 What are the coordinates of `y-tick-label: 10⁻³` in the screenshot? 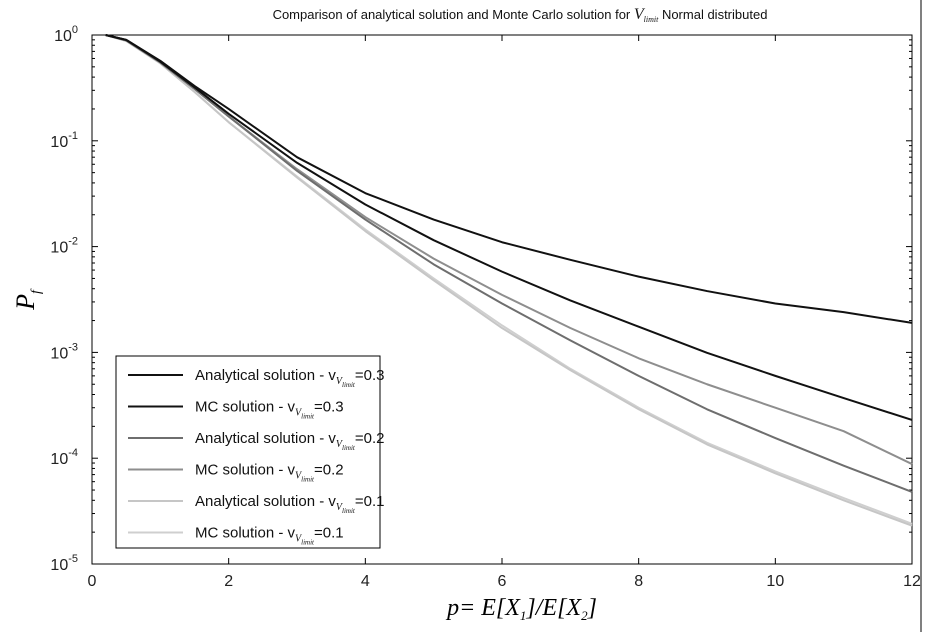 It's located at (64, 351).